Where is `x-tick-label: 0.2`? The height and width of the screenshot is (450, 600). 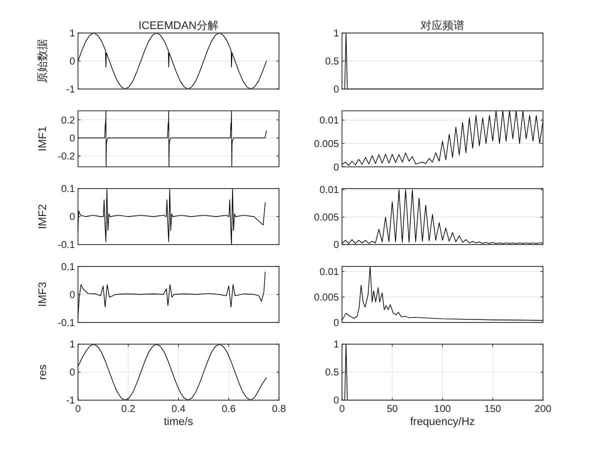 x-tick-label: 0.2 is located at coordinates (128, 410).